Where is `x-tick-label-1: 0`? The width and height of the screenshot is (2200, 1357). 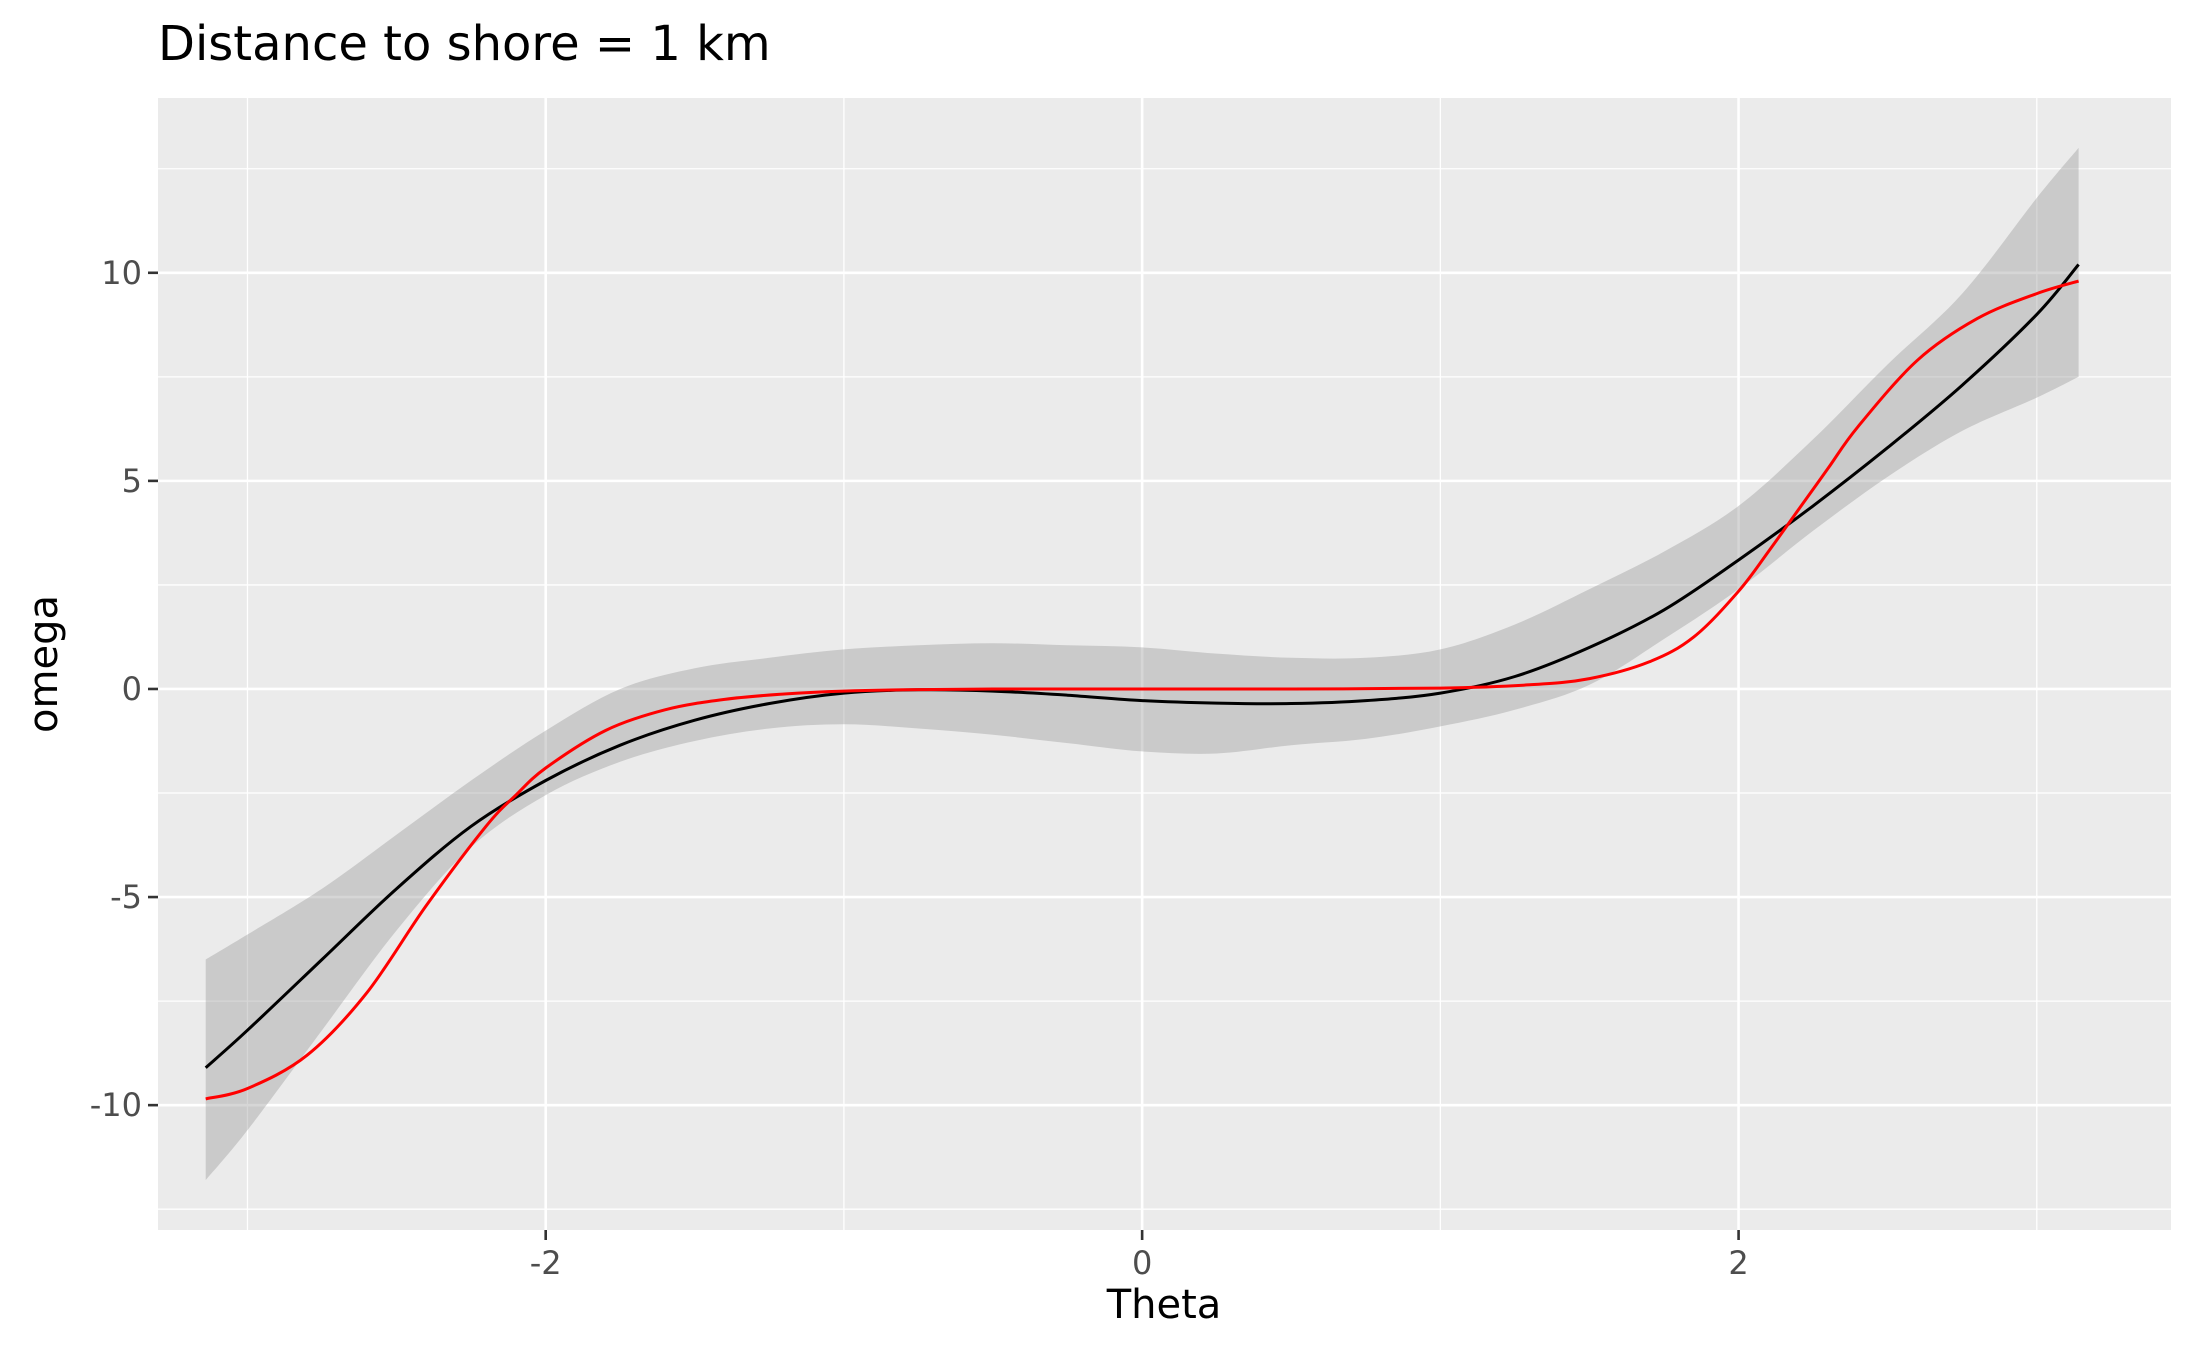
x-tick-label-1: 0 is located at coordinates (1142, 1263).